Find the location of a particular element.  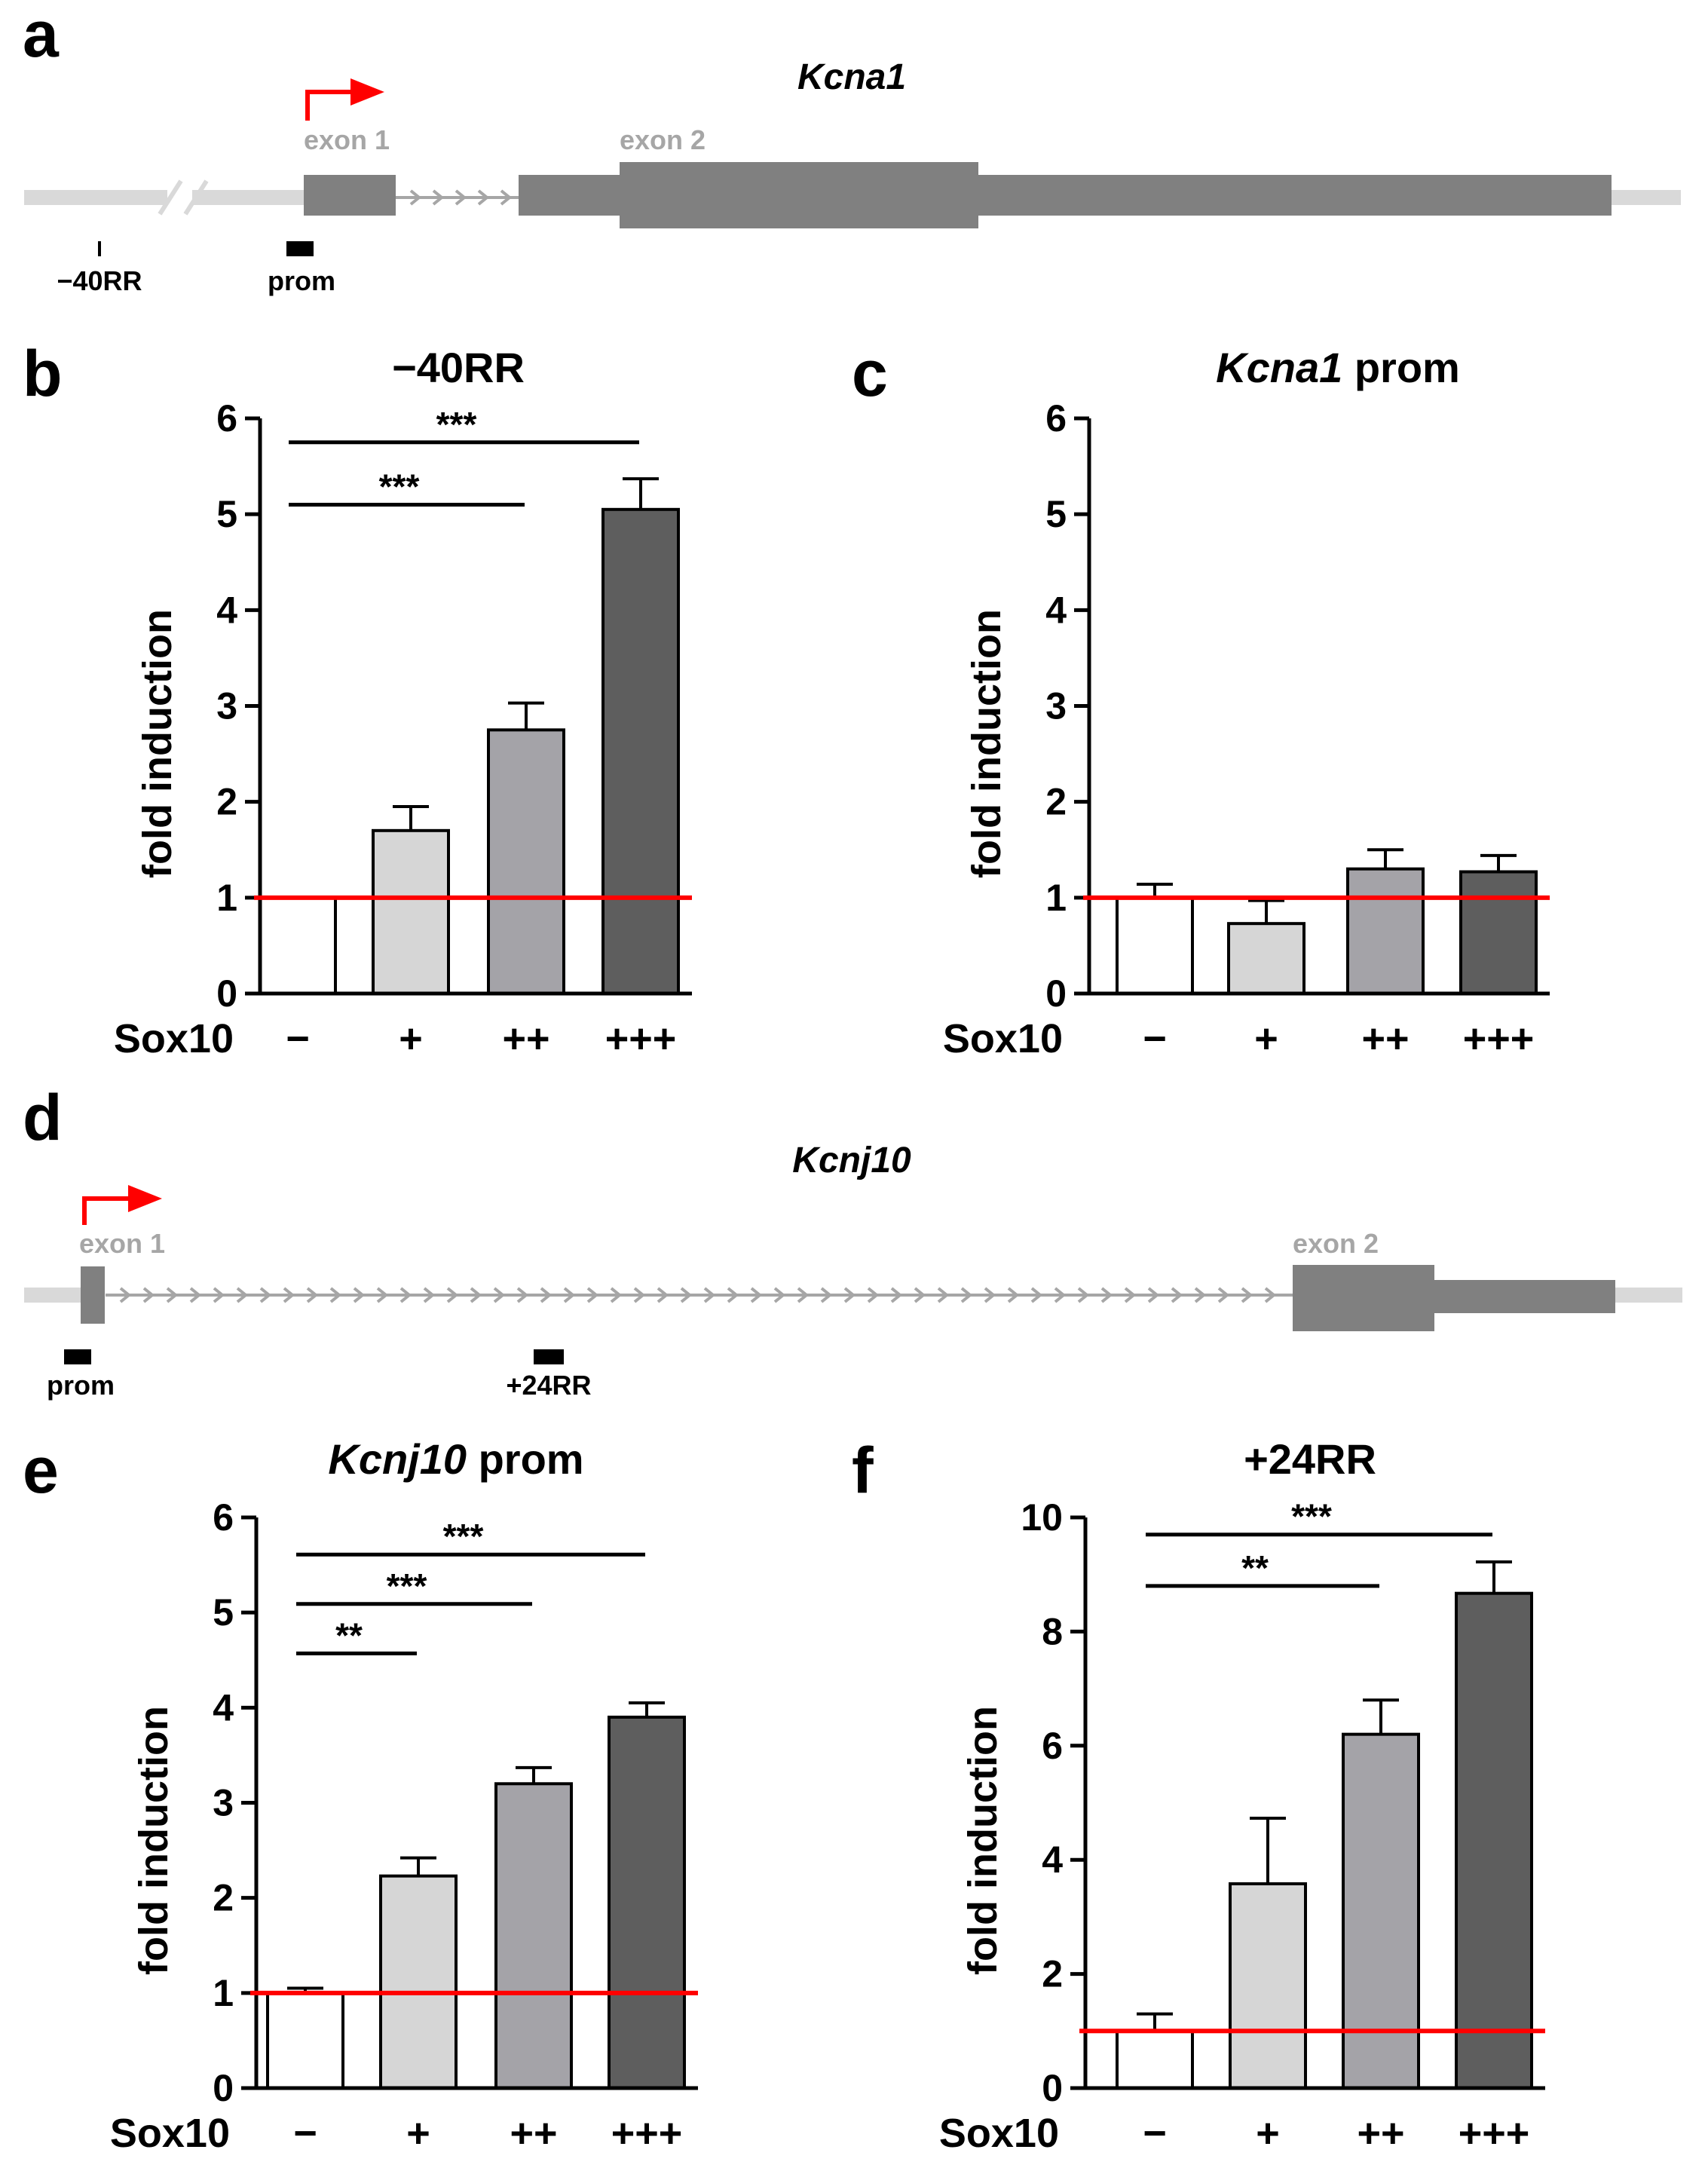

chart-title: Kcnj10 prom is located at coordinates (456, 1459).